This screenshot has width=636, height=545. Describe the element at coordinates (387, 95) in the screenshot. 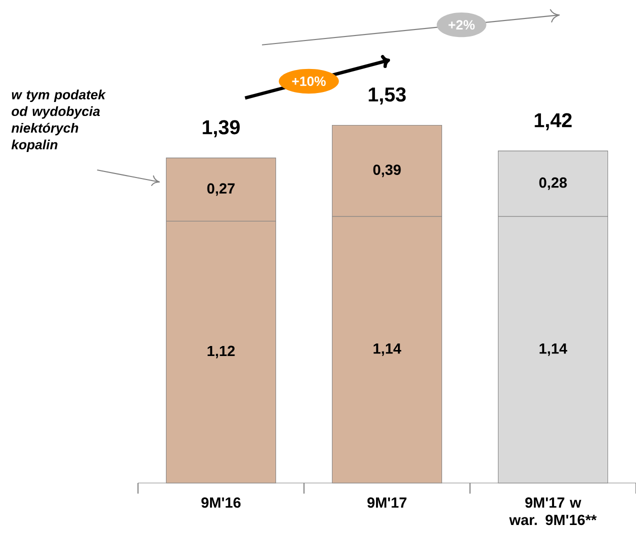

I see `total-label: 1,53` at that location.